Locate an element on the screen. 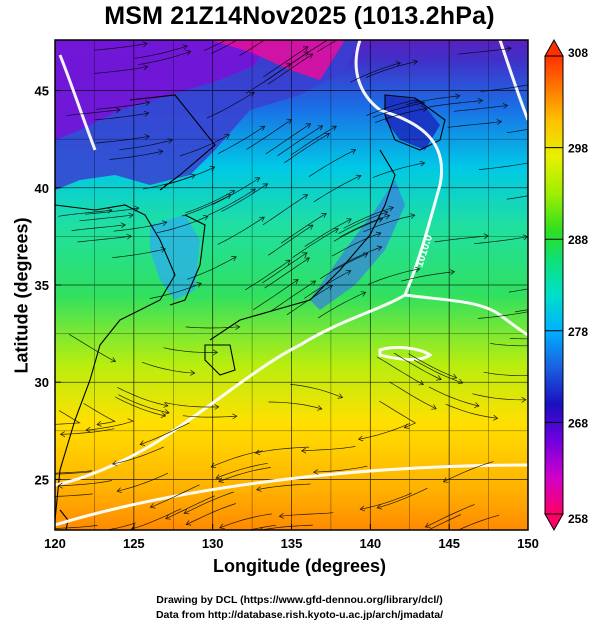  colorbar-bar is located at coordinates (554, 285).